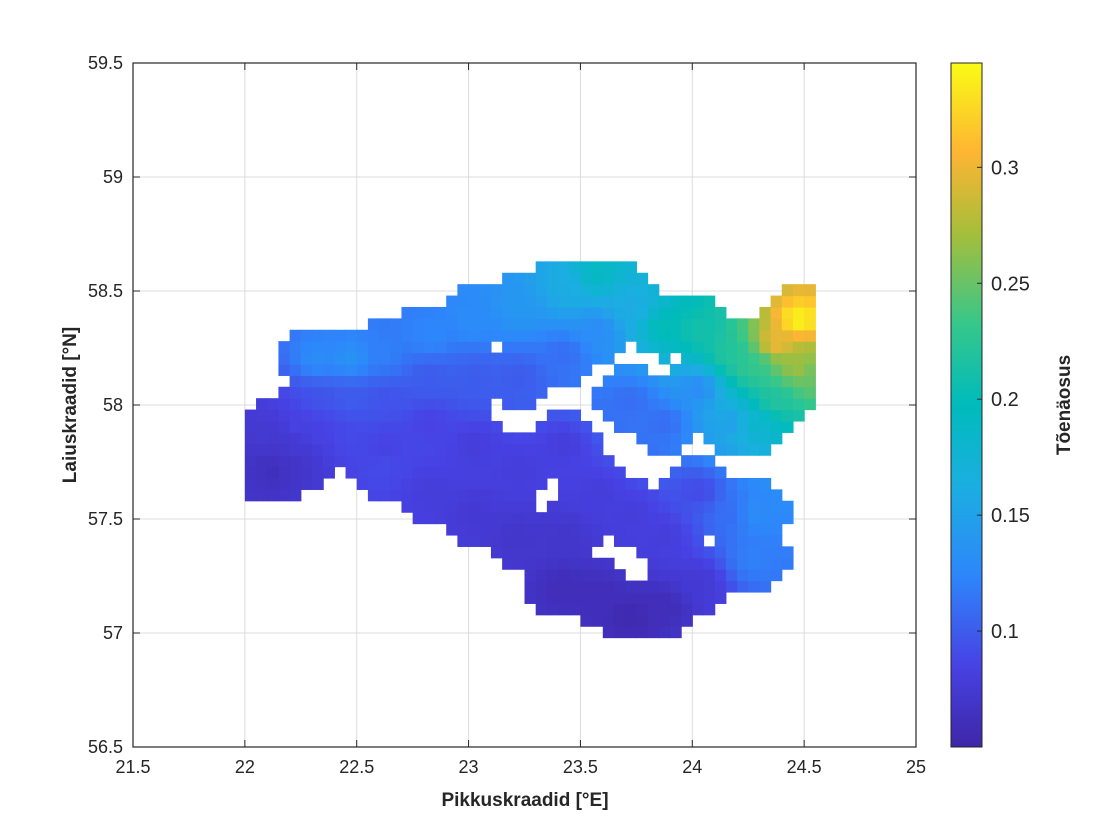 This screenshot has height=840, width=1120. I want to click on x-tick-label: 24.5, so click(804, 767).